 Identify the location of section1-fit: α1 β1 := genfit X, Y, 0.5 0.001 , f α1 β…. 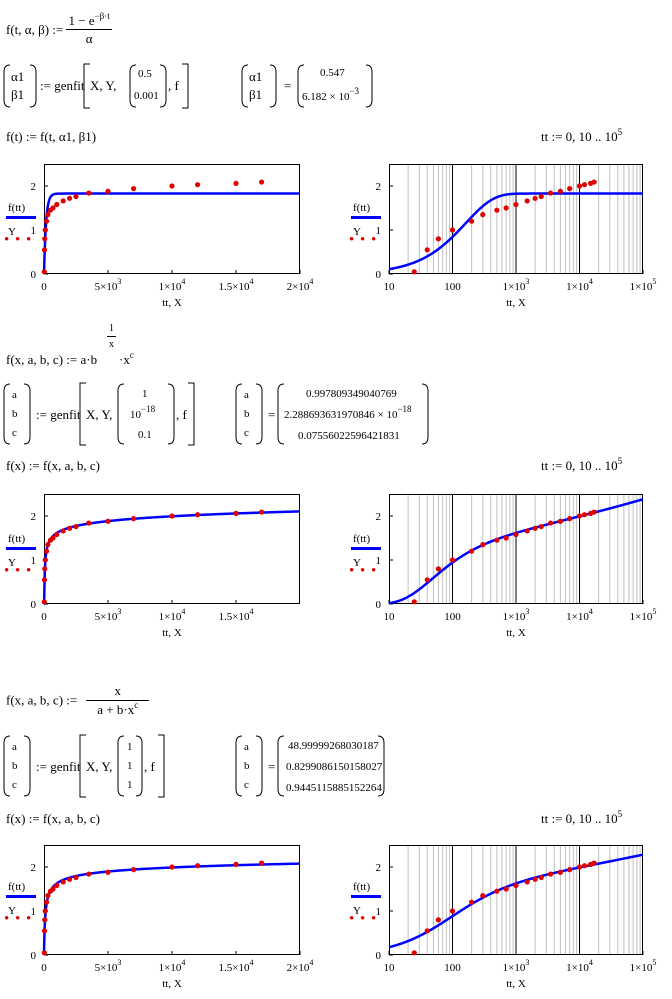
(336, 87).